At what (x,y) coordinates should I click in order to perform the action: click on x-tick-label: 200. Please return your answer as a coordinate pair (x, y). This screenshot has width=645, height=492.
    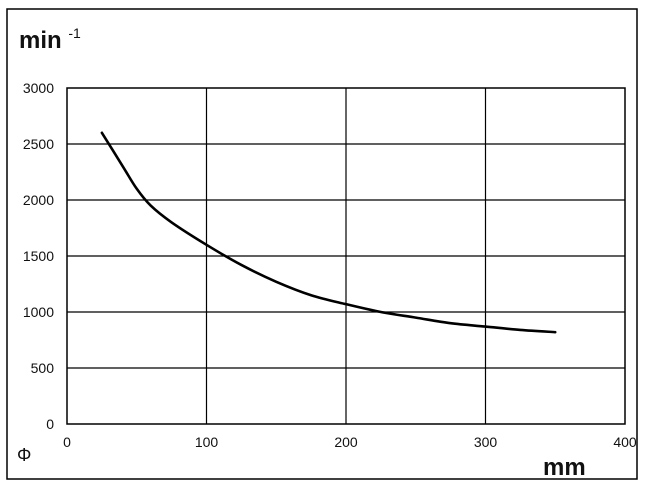
    Looking at the image, I should click on (346, 442).